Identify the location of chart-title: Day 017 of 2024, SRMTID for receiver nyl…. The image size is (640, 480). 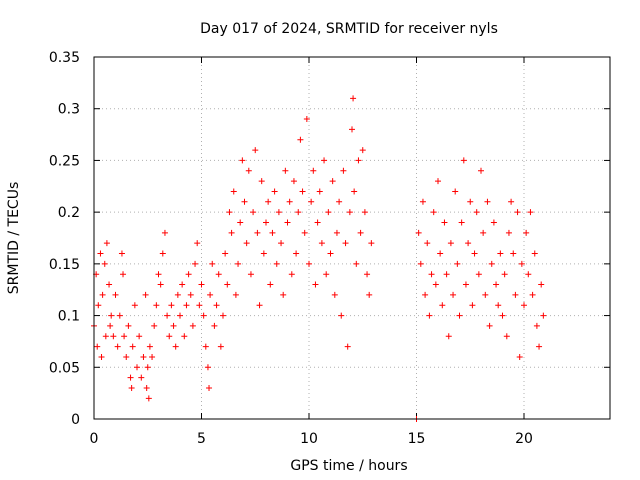
(349, 29).